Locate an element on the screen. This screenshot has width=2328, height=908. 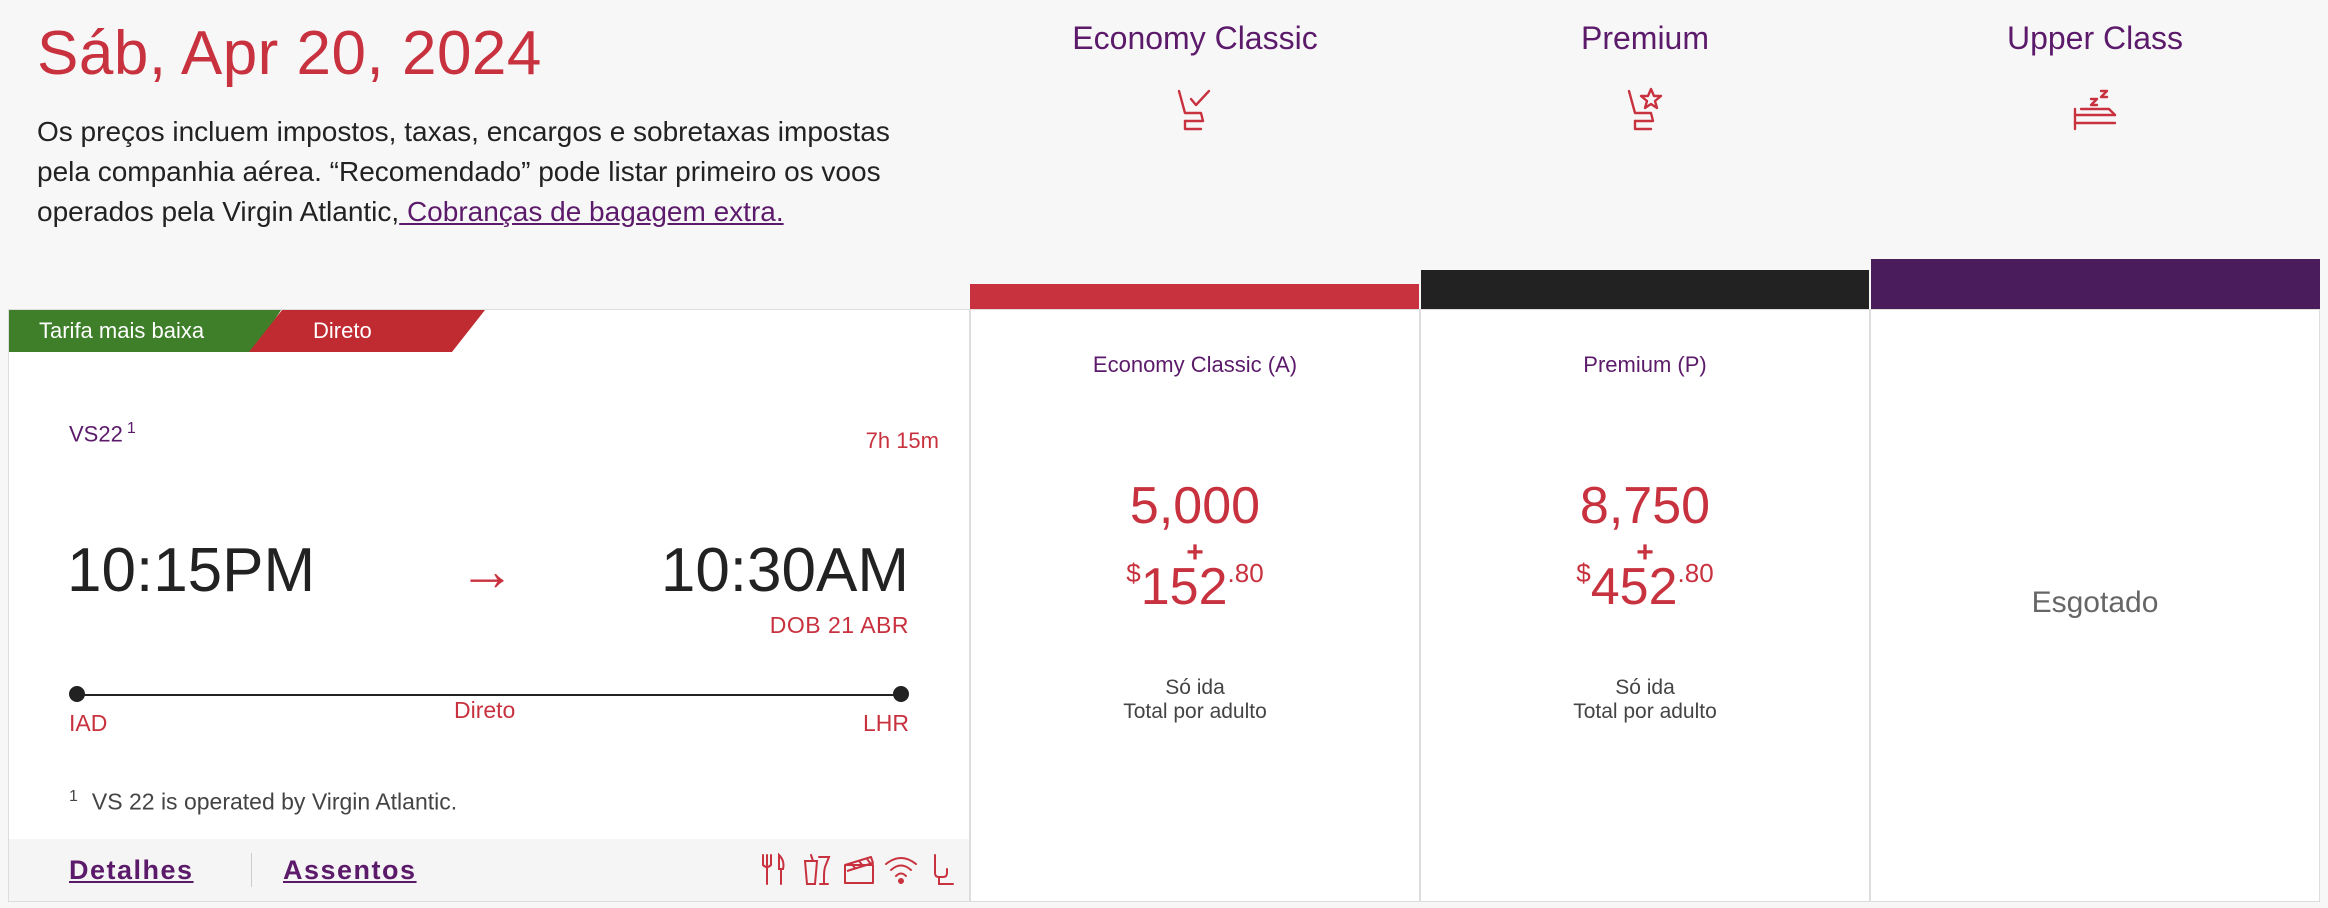
flight-duration: 7h 15m is located at coordinates (902, 440).